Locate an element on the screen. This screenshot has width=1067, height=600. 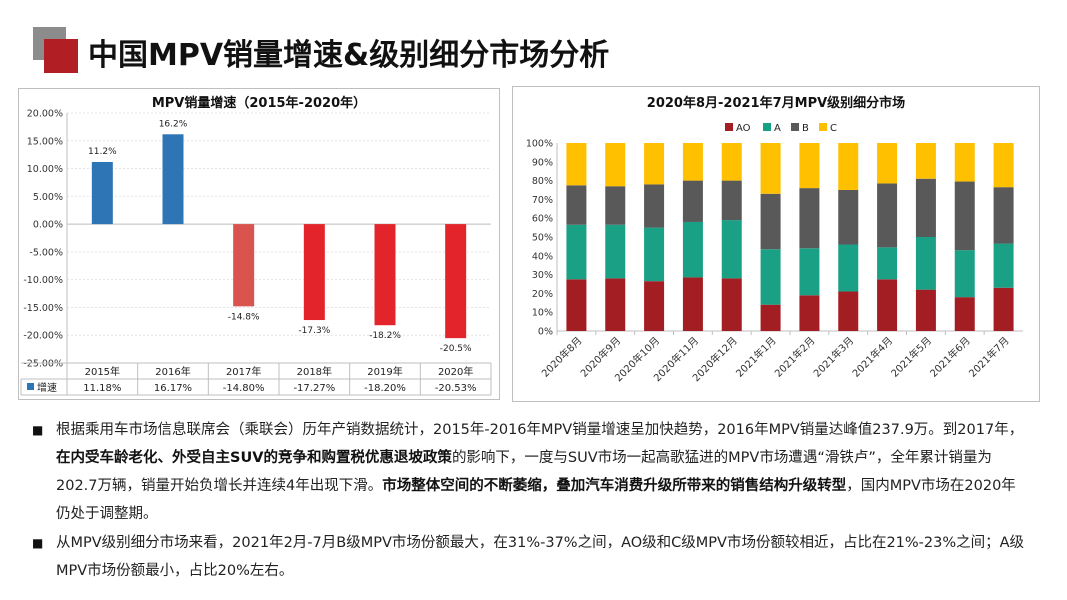
bar-B-2020年12月 is located at coordinates (731, 200).